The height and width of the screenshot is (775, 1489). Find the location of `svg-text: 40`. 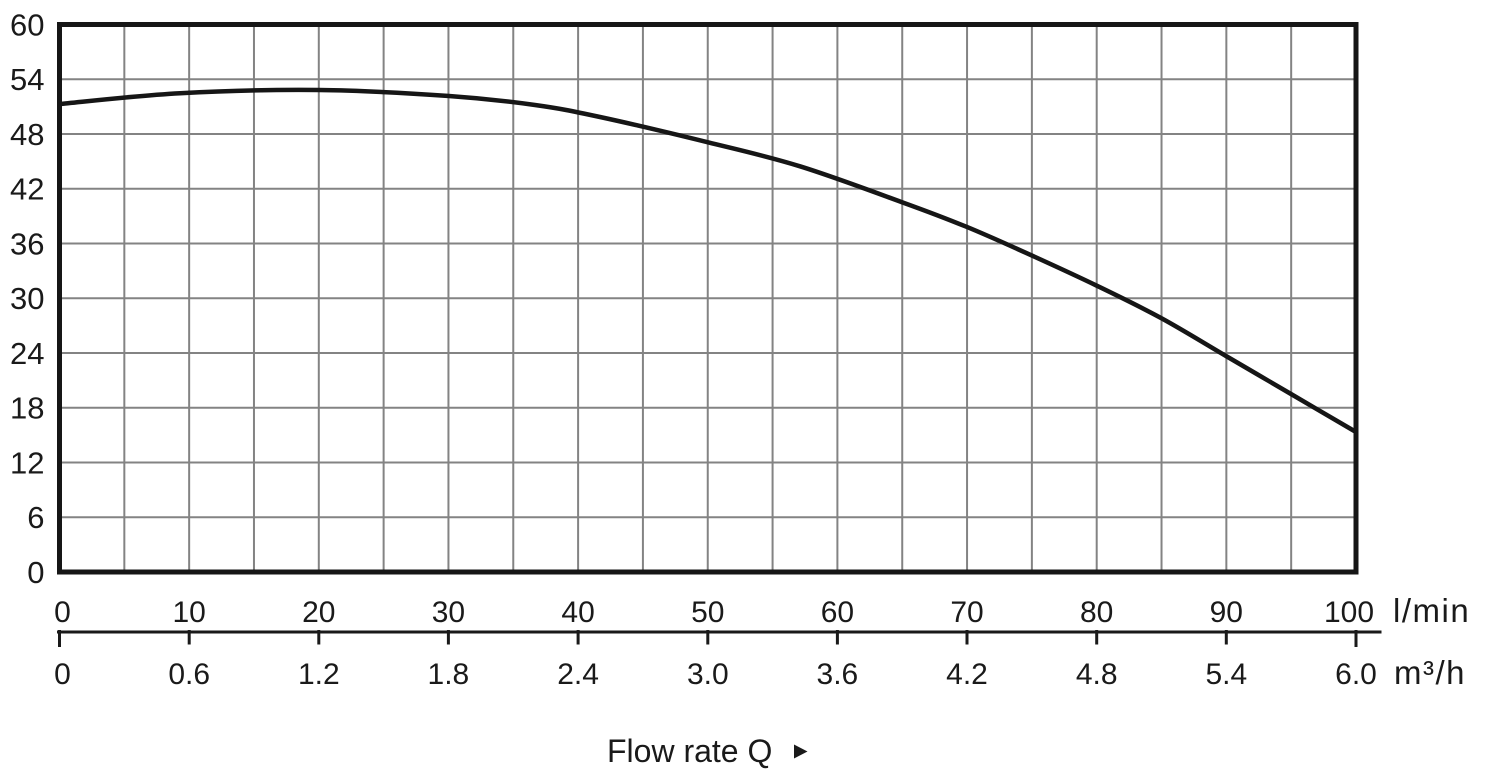

svg-text: 40 is located at coordinates (577, 612).